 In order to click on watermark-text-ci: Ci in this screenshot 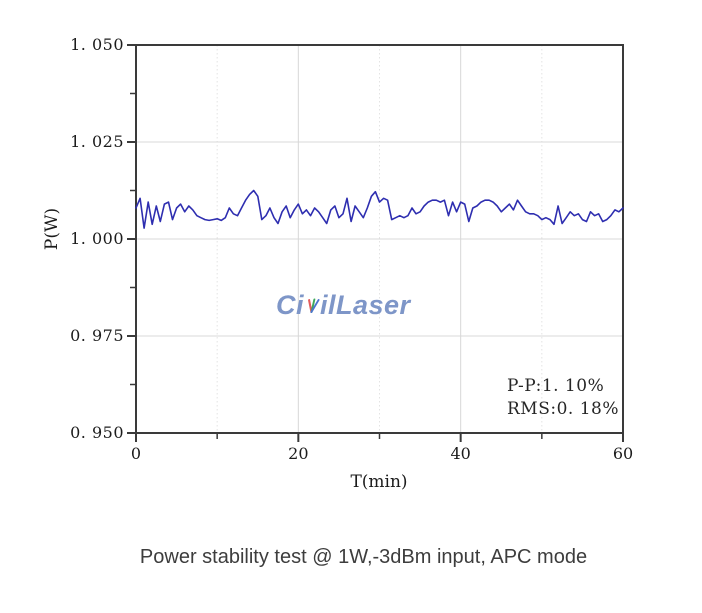, I will do `click(290, 305)`.